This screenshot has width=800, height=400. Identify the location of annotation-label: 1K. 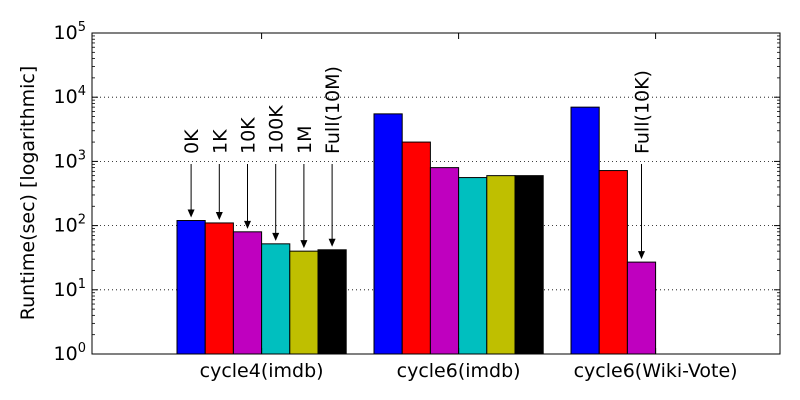
(220, 141).